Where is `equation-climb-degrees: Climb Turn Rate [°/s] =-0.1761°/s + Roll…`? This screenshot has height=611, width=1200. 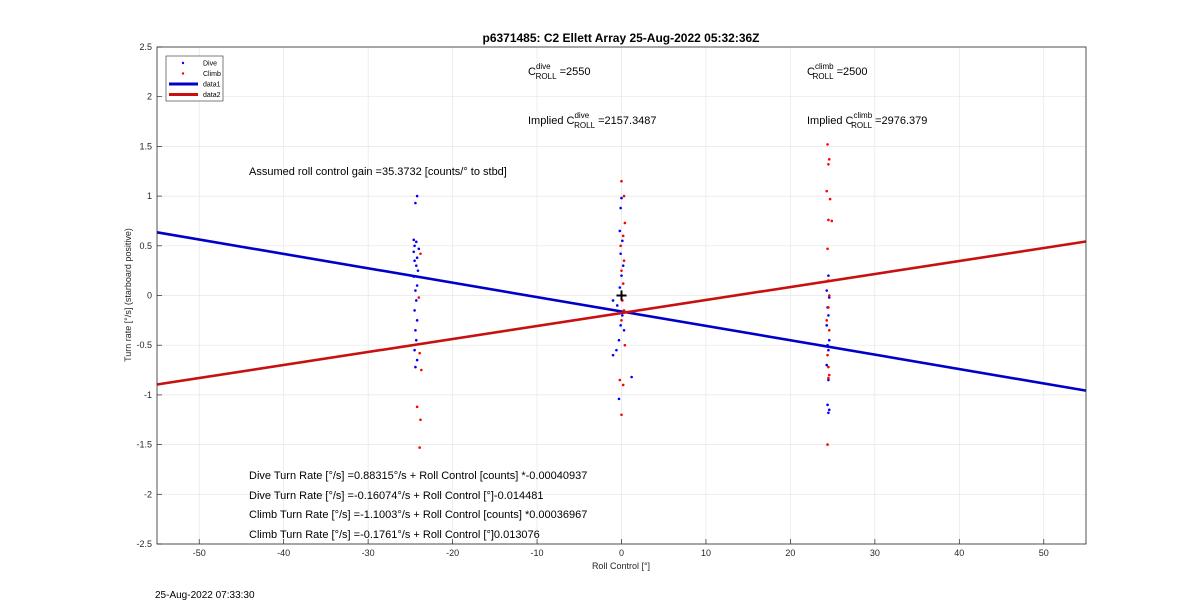 equation-climb-degrees: Climb Turn Rate [°/s] =-0.1761°/s + Roll… is located at coordinates (394, 535).